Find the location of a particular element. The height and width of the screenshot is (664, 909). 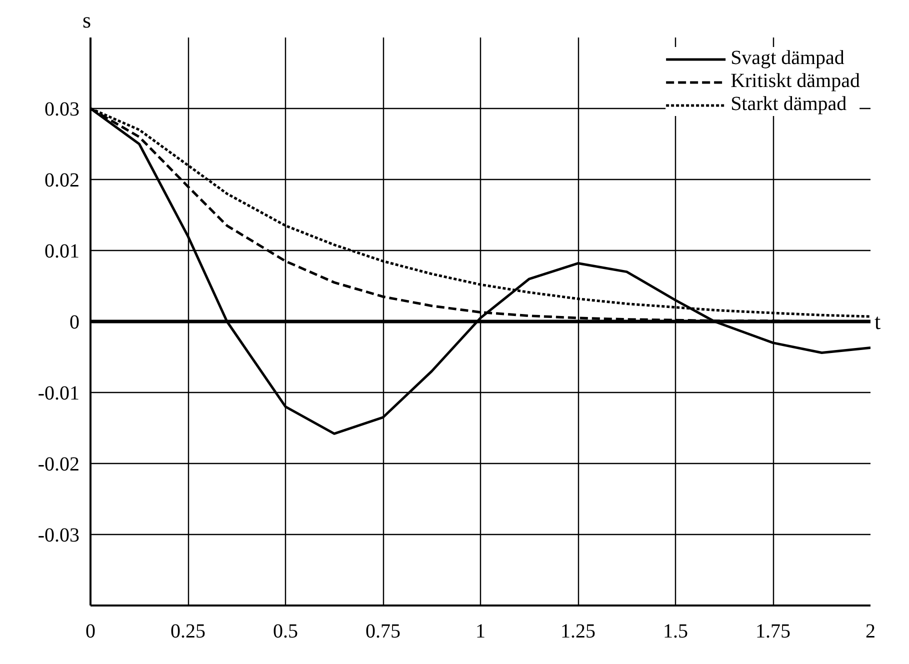

y-axis-title: s is located at coordinates (87, 20).